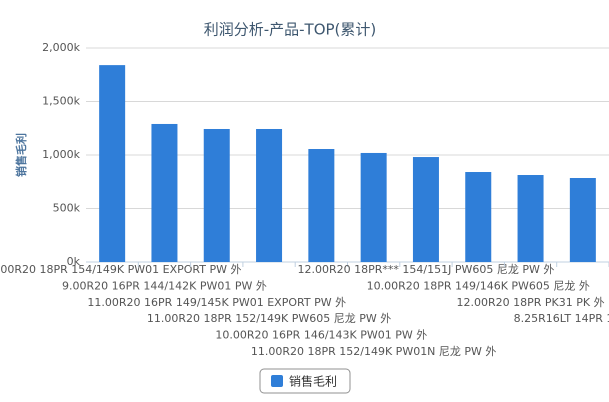 Image resolution: width=609 pixels, height=402 pixels. I want to click on x-tick-label: 12.00R20 18PR*** 154/151J PW605 尼龙 PW 外, so click(426, 269).